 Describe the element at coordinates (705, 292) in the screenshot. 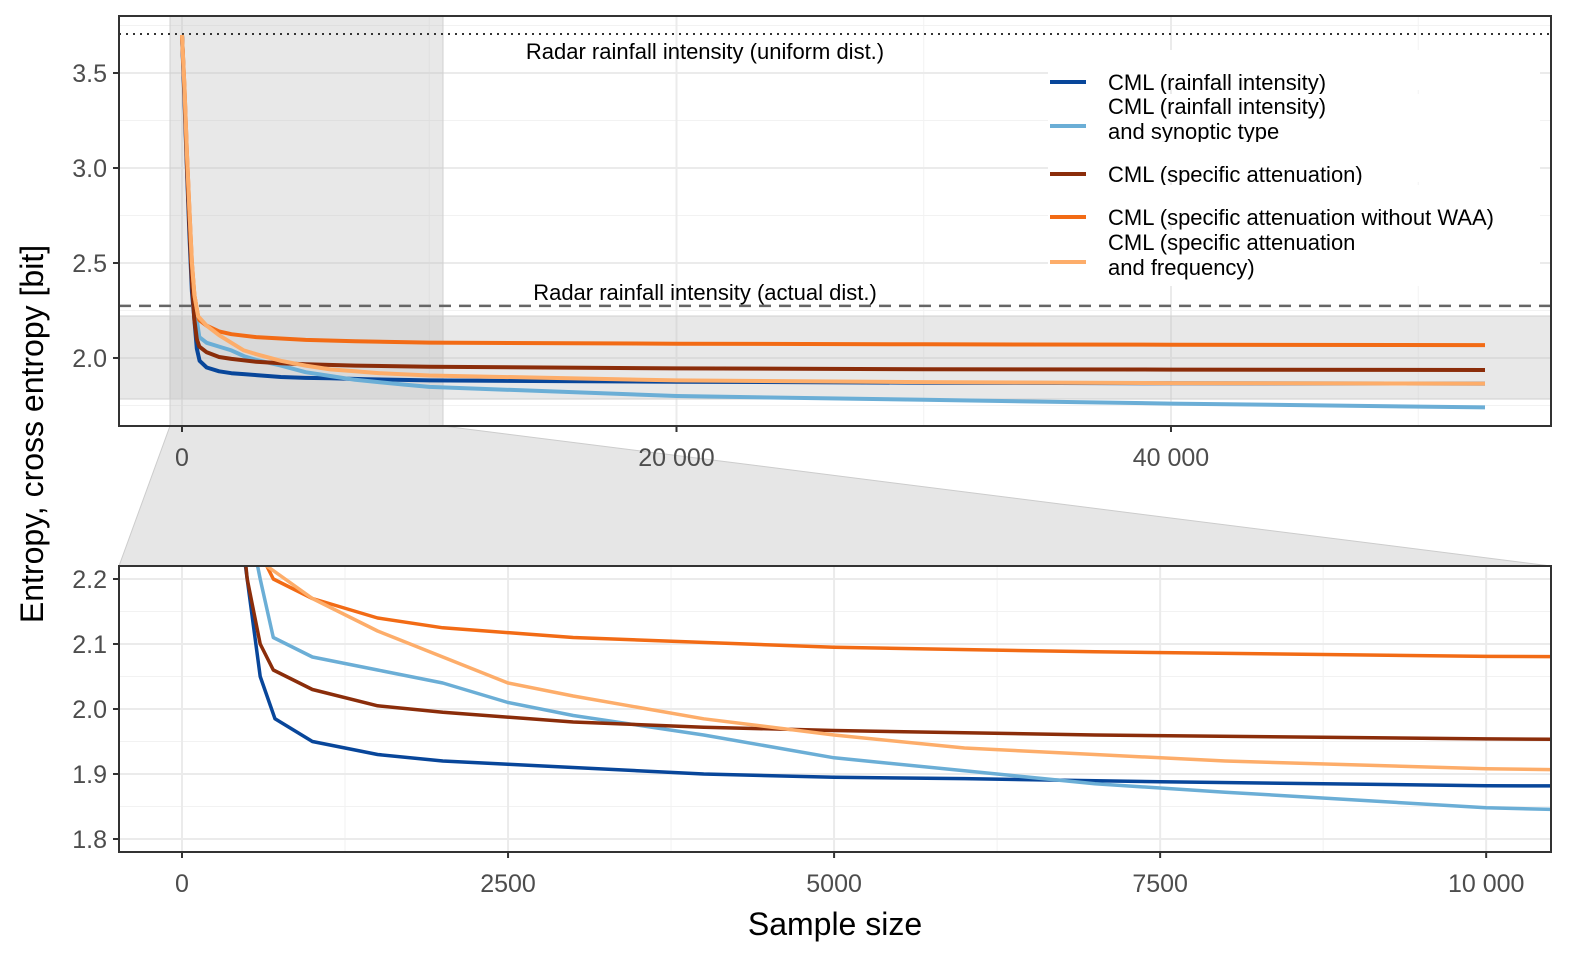

I see `reference-line-label: Radar rainfall intensity (actual dist.)` at that location.